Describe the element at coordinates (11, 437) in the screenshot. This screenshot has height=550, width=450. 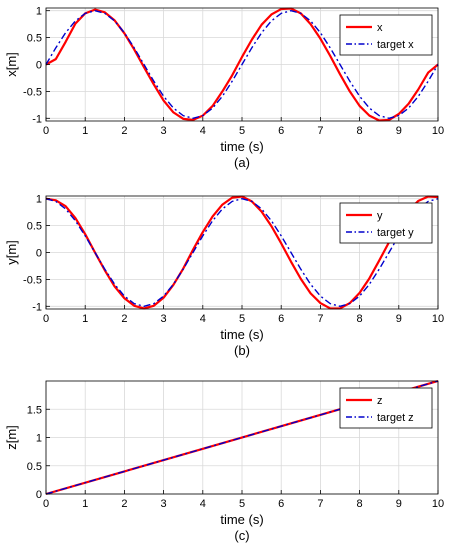
I see `y-axis-label: z[m]` at that location.